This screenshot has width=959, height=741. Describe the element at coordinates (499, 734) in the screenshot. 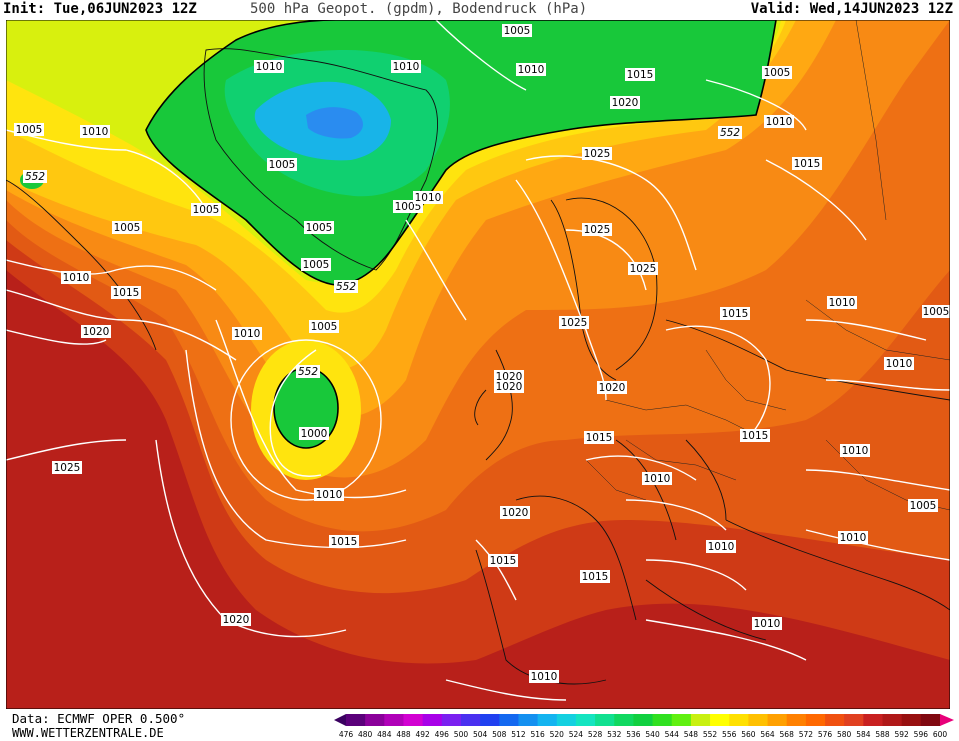

I see `colorbar-tick-label: 508` at that location.